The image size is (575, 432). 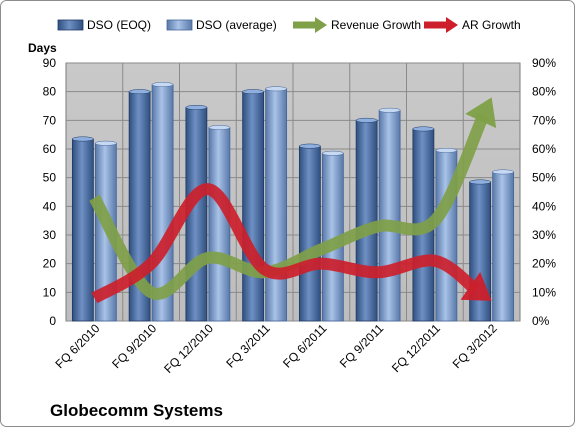 What do you see at coordinates (544, 178) in the screenshot?
I see `y2-tick-label: 50%` at bounding box center [544, 178].